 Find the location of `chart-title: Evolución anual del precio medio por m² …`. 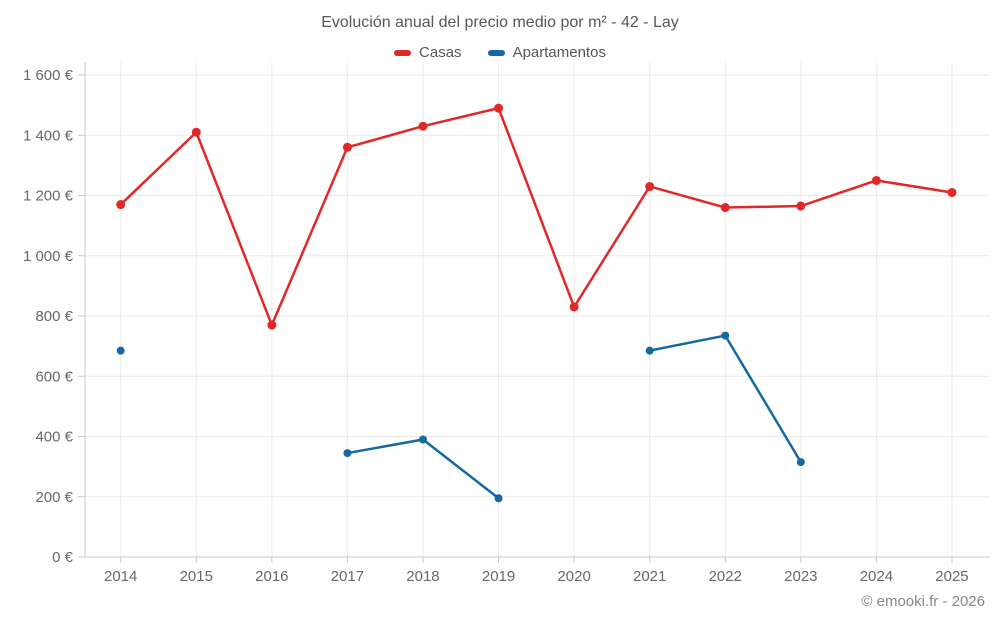

chart-title: Evolución anual del precio medio por m² … is located at coordinates (500, 22).